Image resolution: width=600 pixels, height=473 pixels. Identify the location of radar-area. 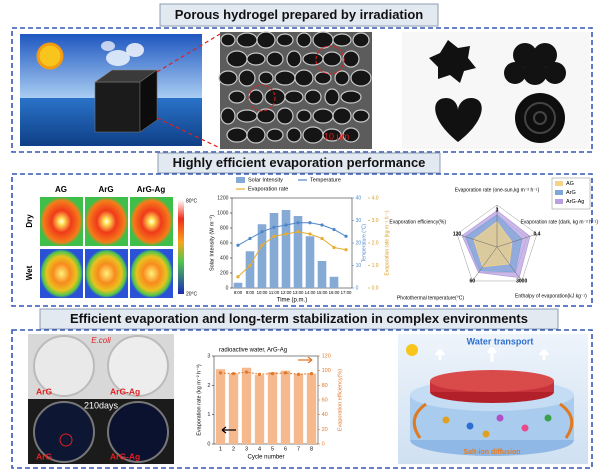
(493, 244).